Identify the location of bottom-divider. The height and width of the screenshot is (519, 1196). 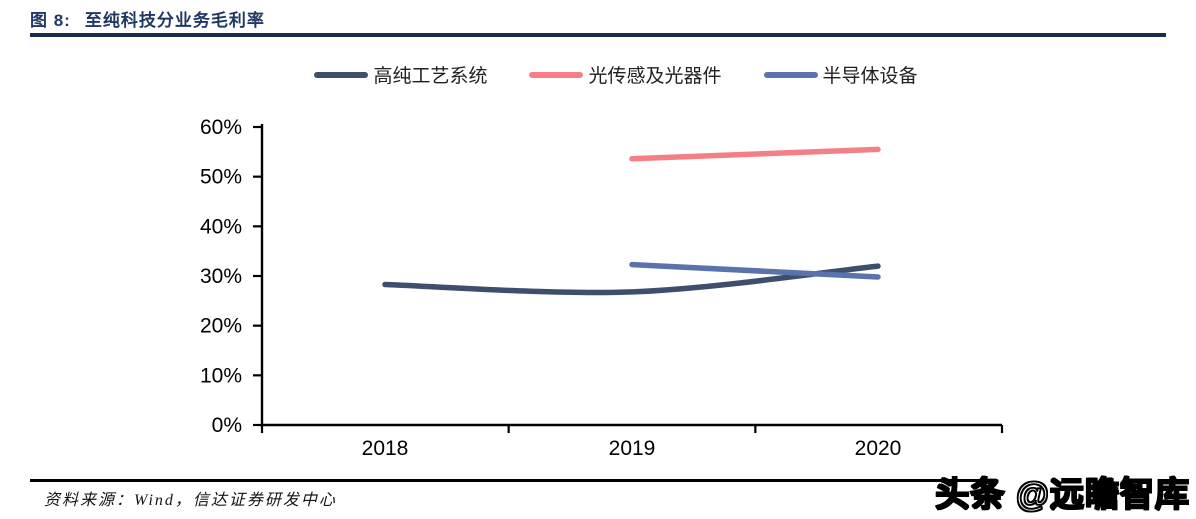
(509, 480).